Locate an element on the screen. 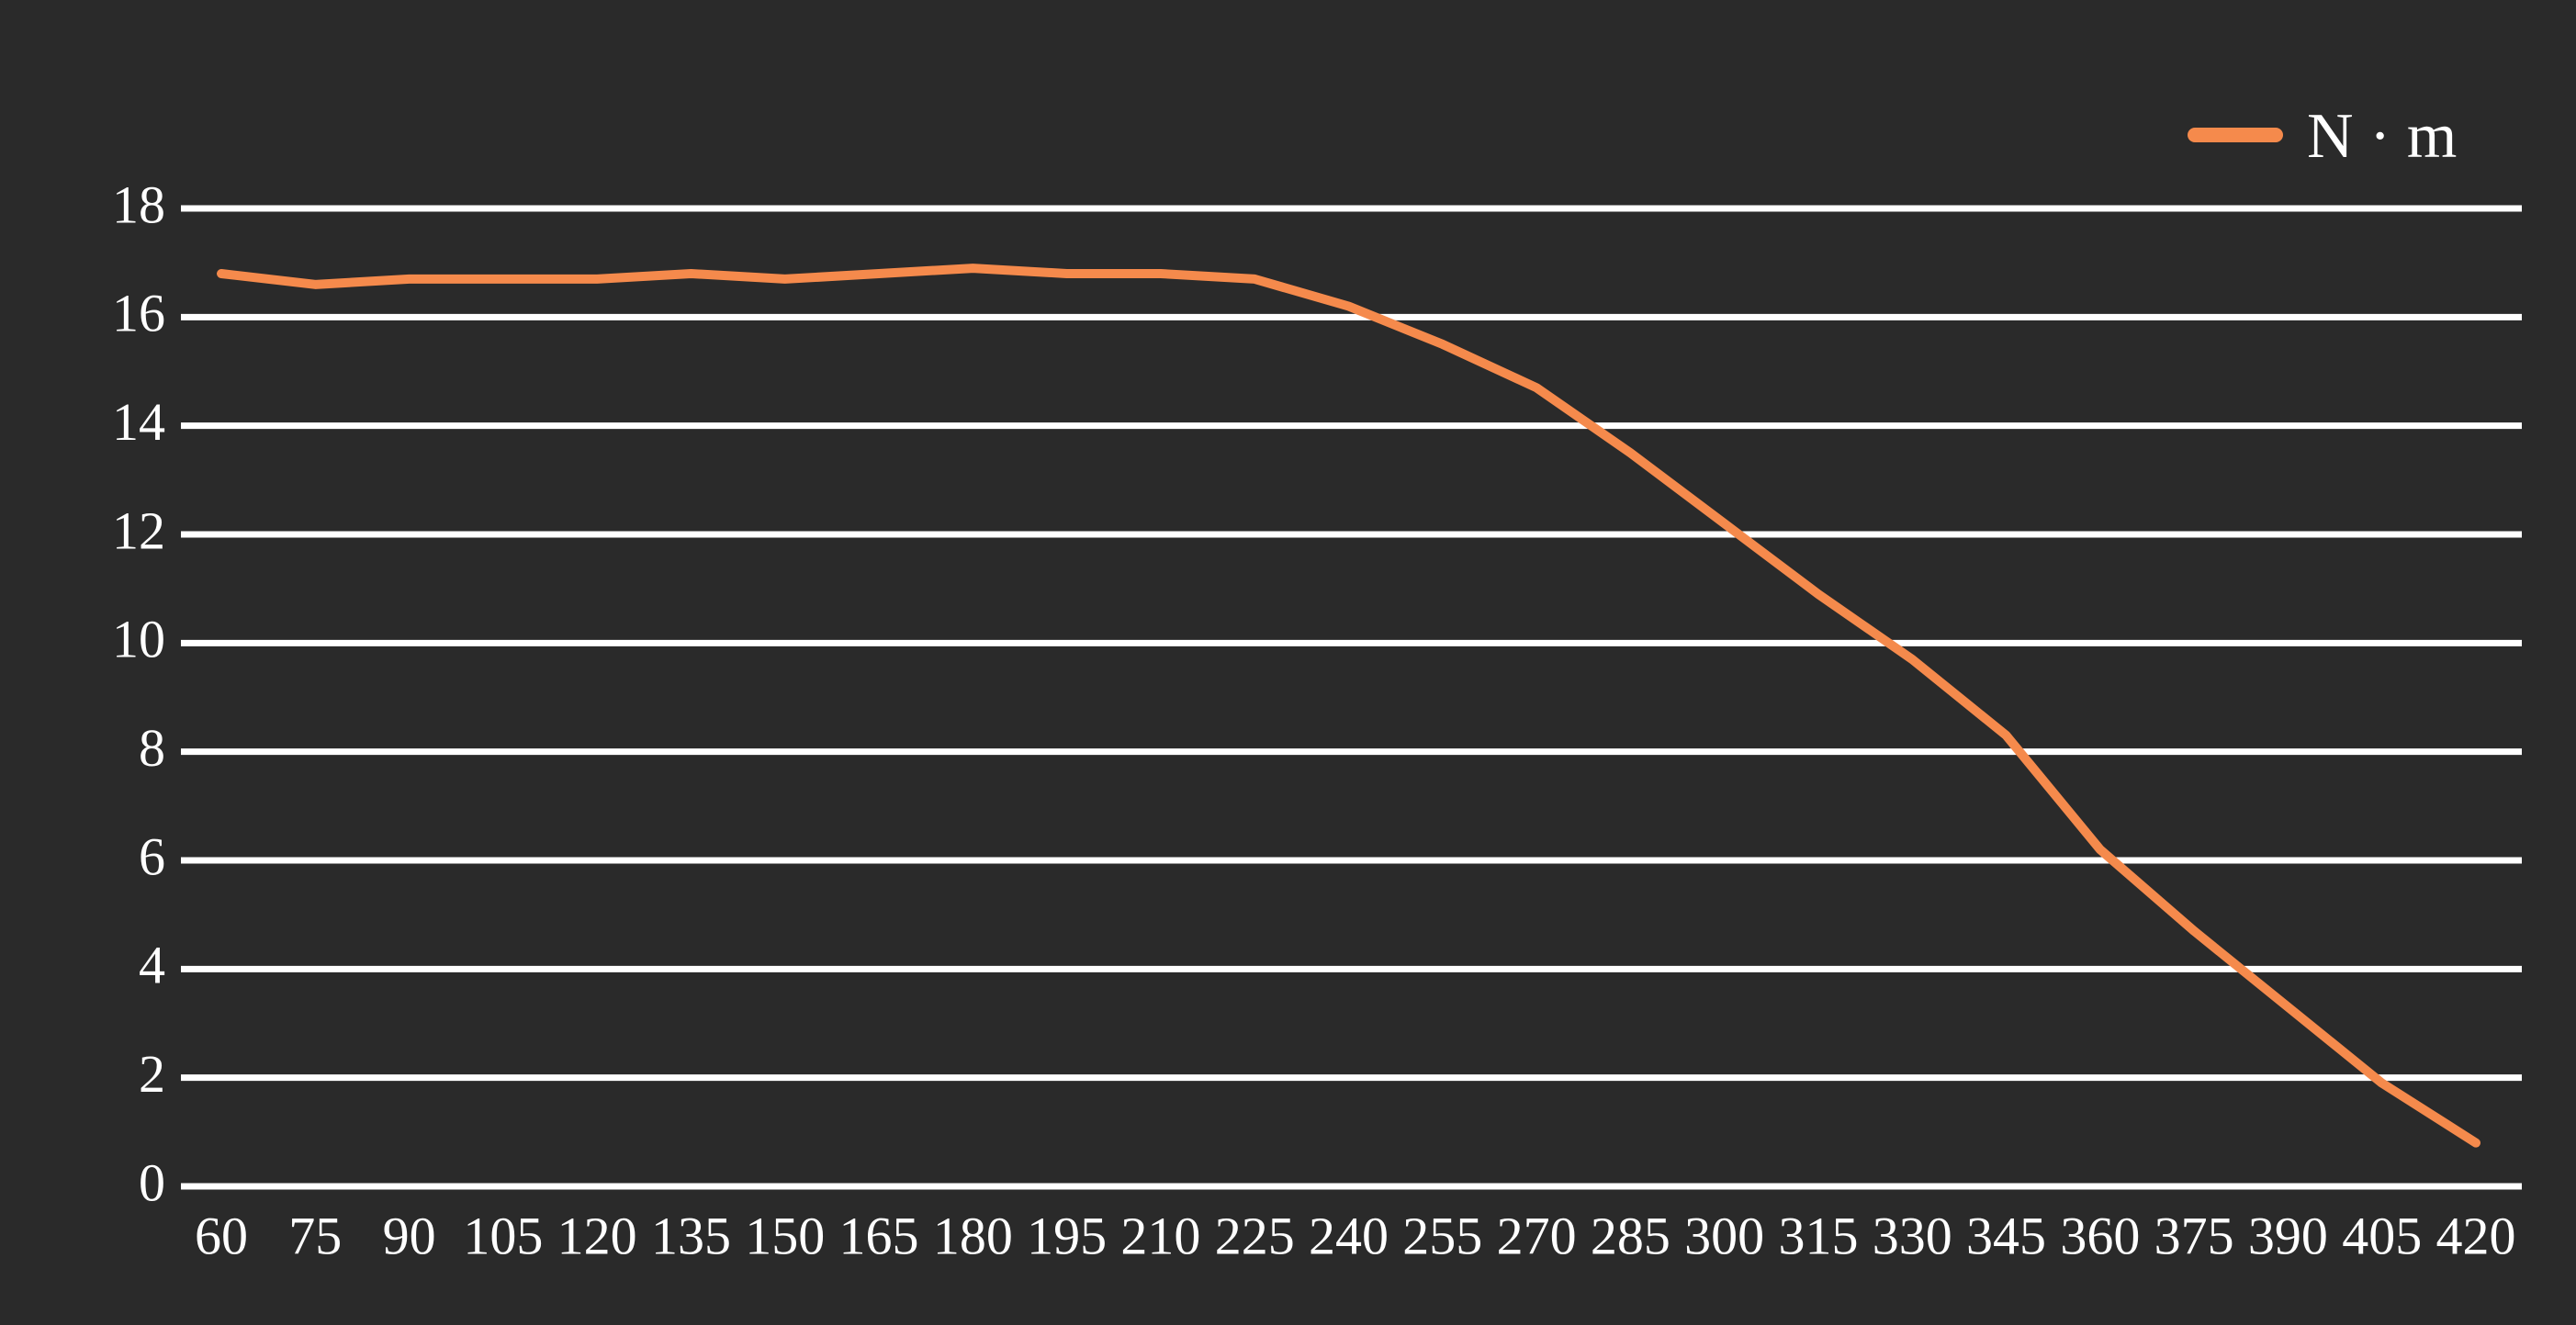 The height and width of the screenshot is (1325, 2576). x-tick-label: 75 is located at coordinates (315, 1235).